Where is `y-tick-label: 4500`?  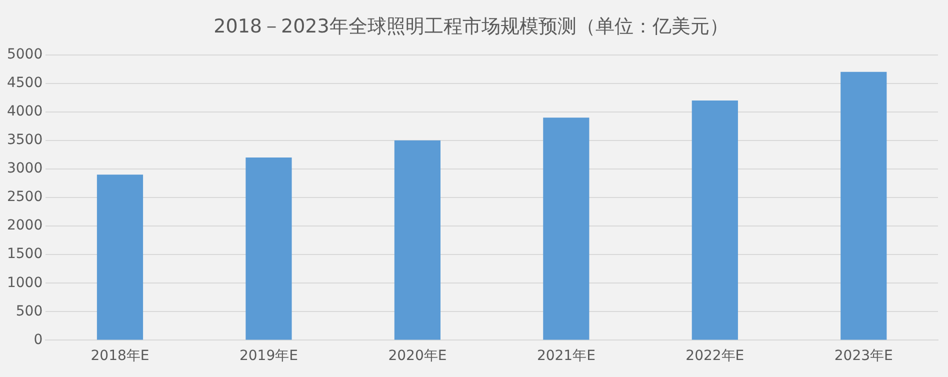 y-tick-label: 4500 is located at coordinates (24, 82).